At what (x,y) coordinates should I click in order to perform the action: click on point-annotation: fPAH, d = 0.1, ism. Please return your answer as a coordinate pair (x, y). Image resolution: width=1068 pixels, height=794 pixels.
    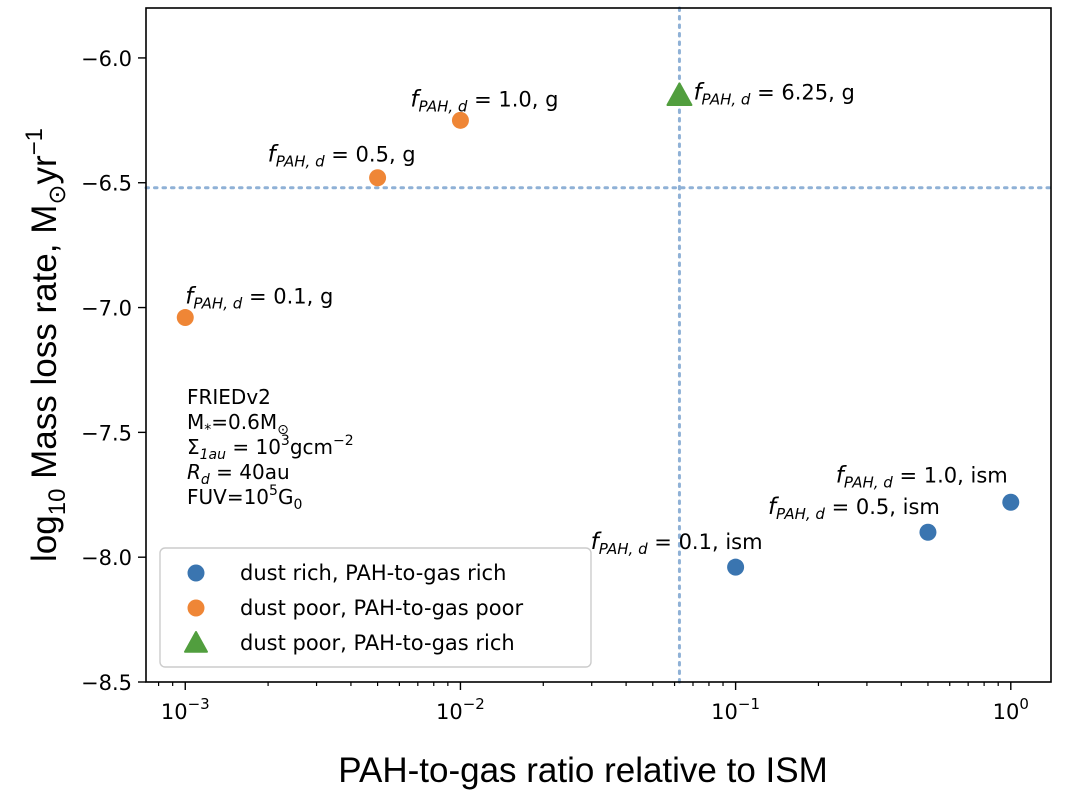
    Looking at the image, I should click on (677, 543).